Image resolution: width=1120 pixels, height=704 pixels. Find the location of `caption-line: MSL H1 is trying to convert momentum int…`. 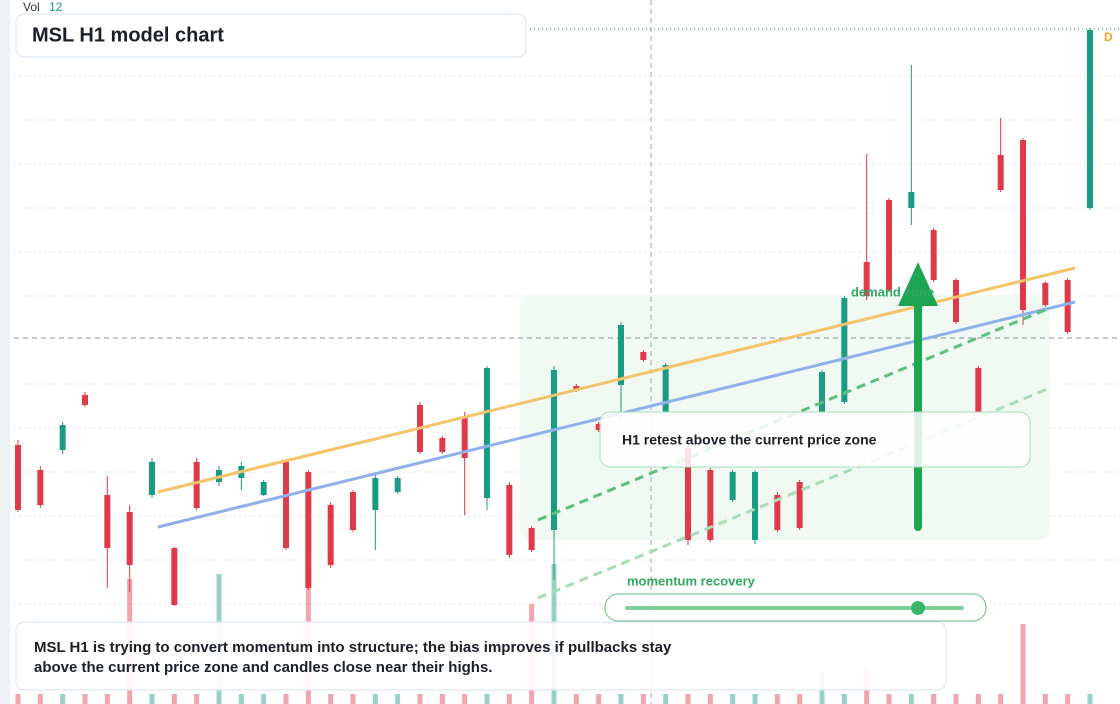

caption-line: MSL H1 is trying to convert momentum int… is located at coordinates (353, 647).